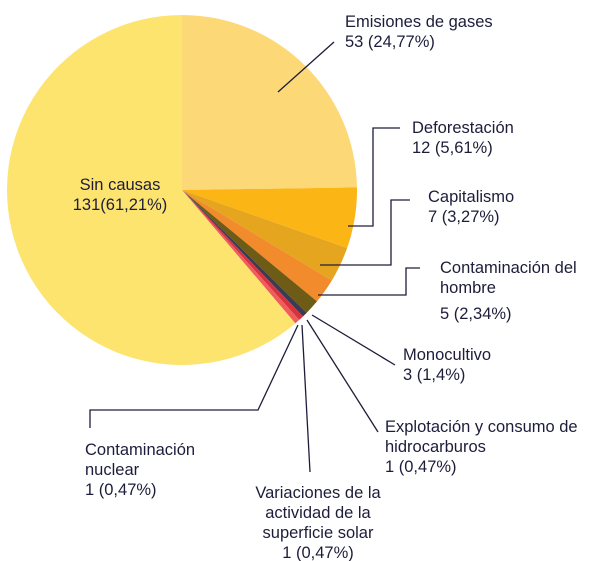 This screenshot has height=561, width=605. I want to click on slice-label: Deforestación 12 (5,61%), so click(492, 138).